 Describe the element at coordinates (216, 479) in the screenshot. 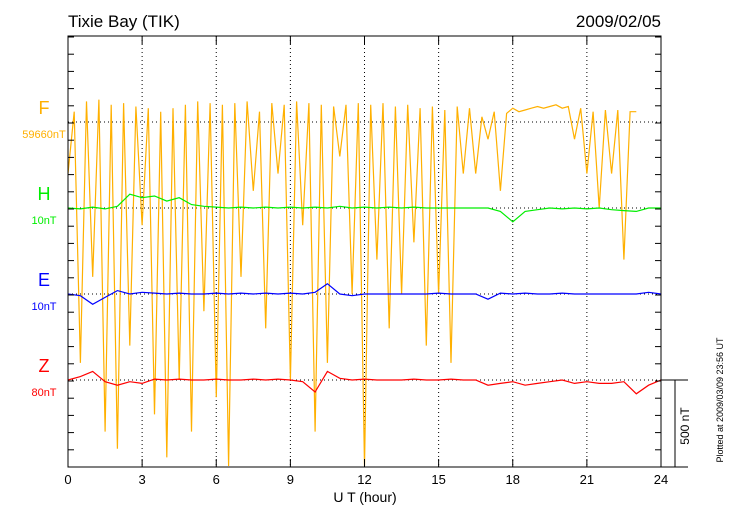

I see `x-tick-label: 6` at that location.